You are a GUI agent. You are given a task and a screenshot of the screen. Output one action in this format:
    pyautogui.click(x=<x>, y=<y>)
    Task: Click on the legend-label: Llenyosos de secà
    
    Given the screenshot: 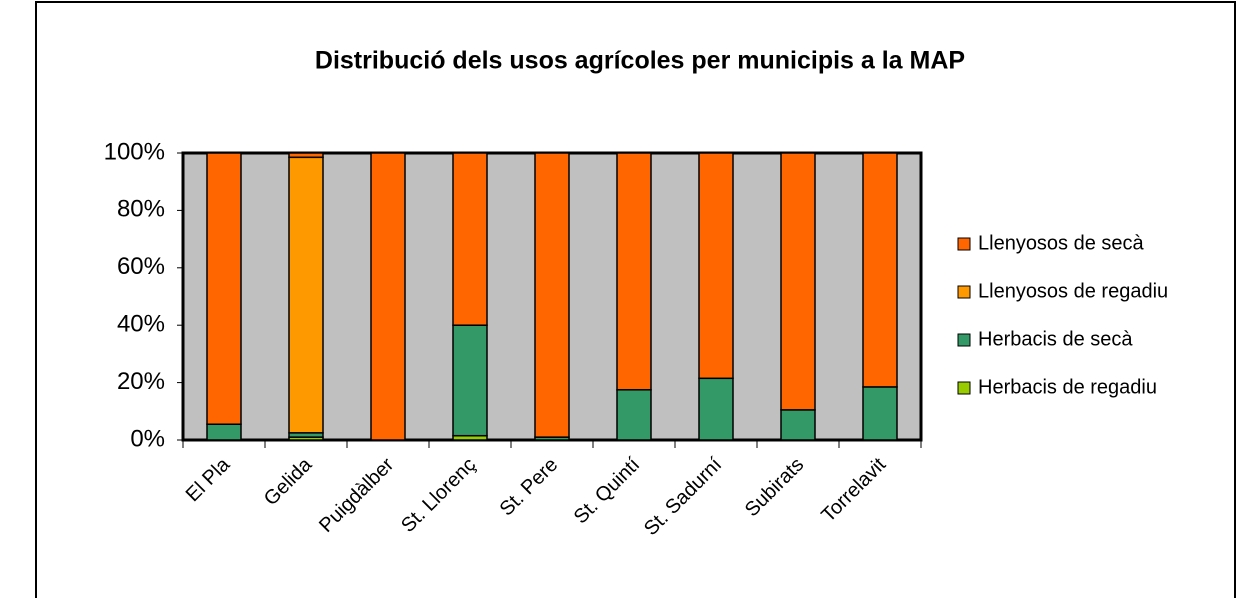 What is the action you would take?
    pyautogui.click(x=1061, y=243)
    